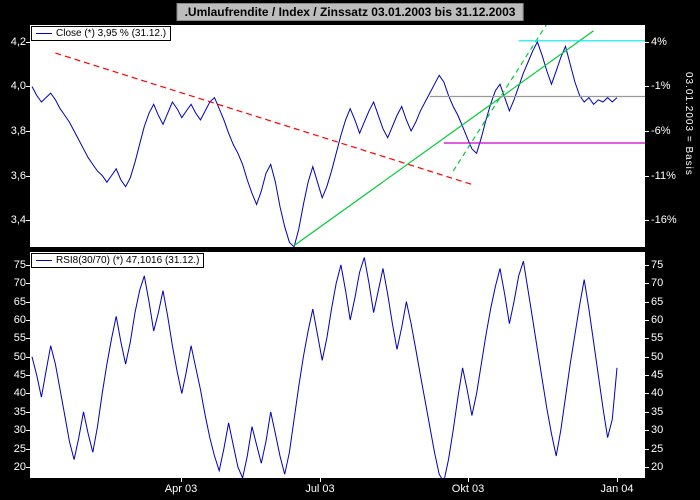  What do you see at coordinates (657, 375) in the screenshot?
I see `rsi-y-axis-label-right: 45` at bounding box center [657, 375].